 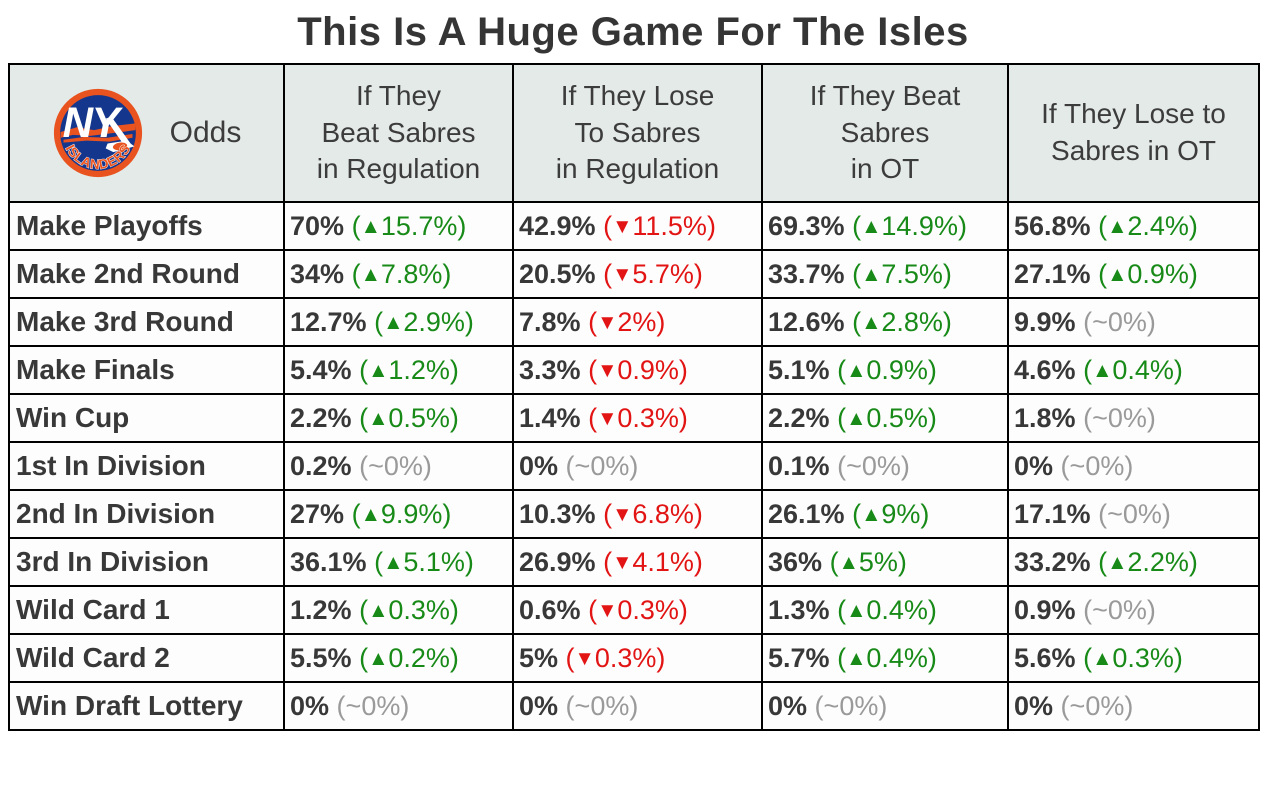 What do you see at coordinates (557, 225) in the screenshot?
I see `odds-value: 42.9%` at bounding box center [557, 225].